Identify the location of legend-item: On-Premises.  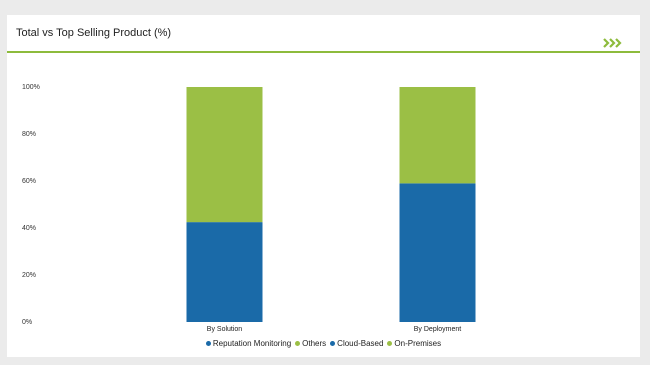
(414, 343).